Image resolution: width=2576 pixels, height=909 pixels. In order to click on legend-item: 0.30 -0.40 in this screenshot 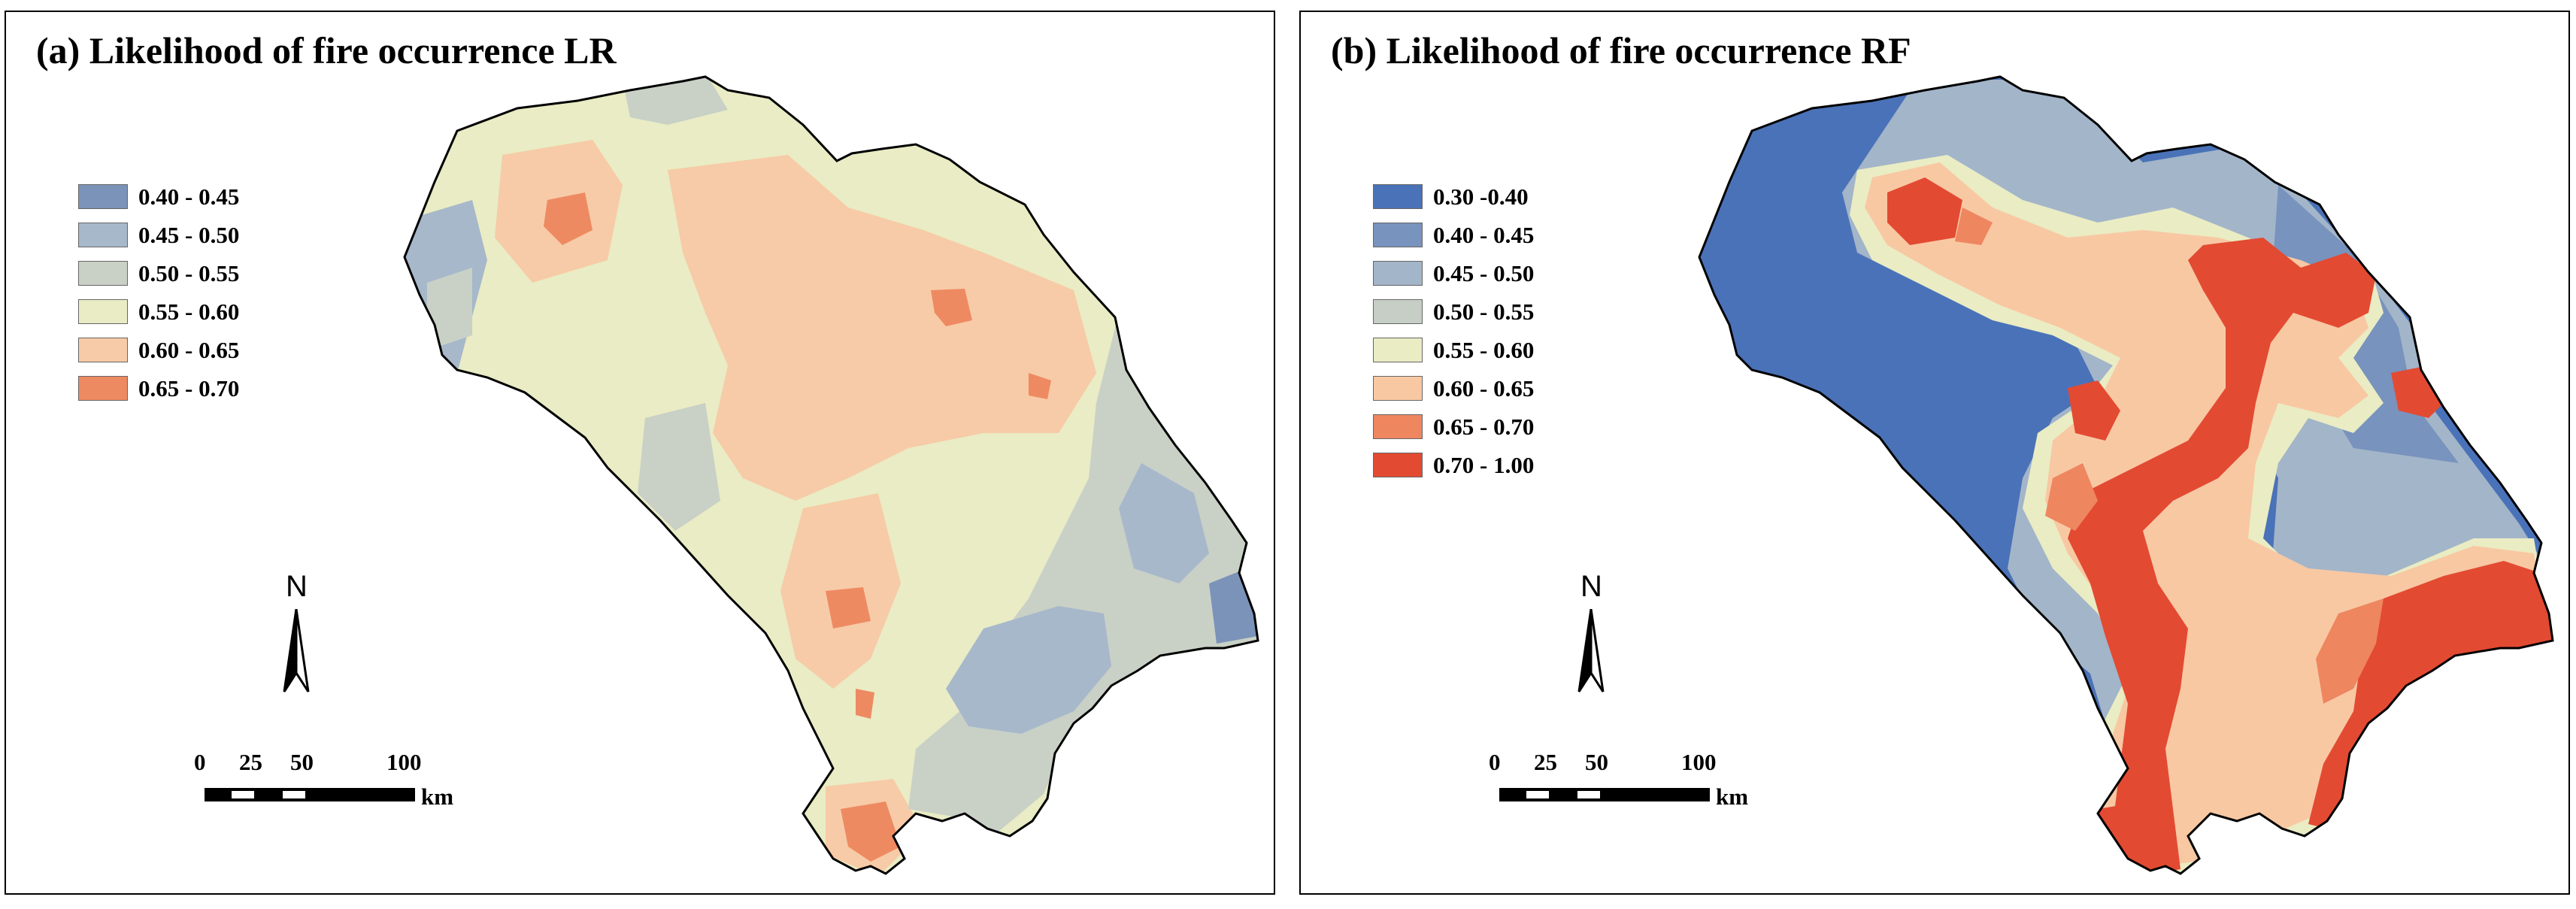, I will do `click(1453, 196)`.